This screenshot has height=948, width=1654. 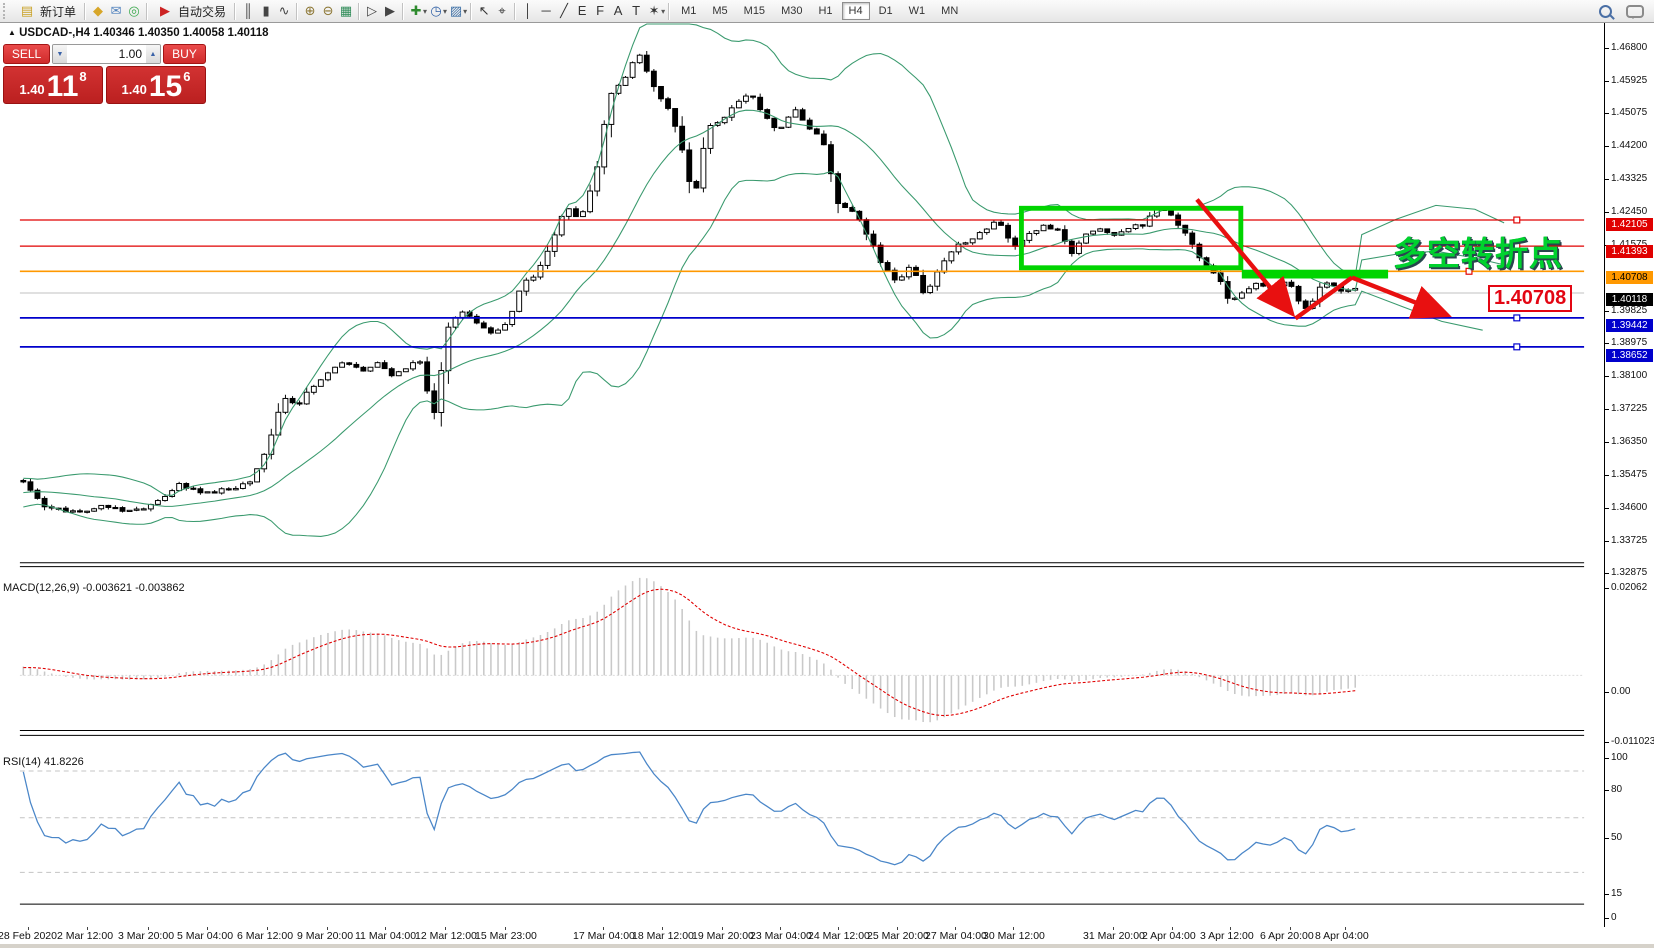 What do you see at coordinates (885, 11) in the screenshot?
I see `timeframe-d1: D1` at bounding box center [885, 11].